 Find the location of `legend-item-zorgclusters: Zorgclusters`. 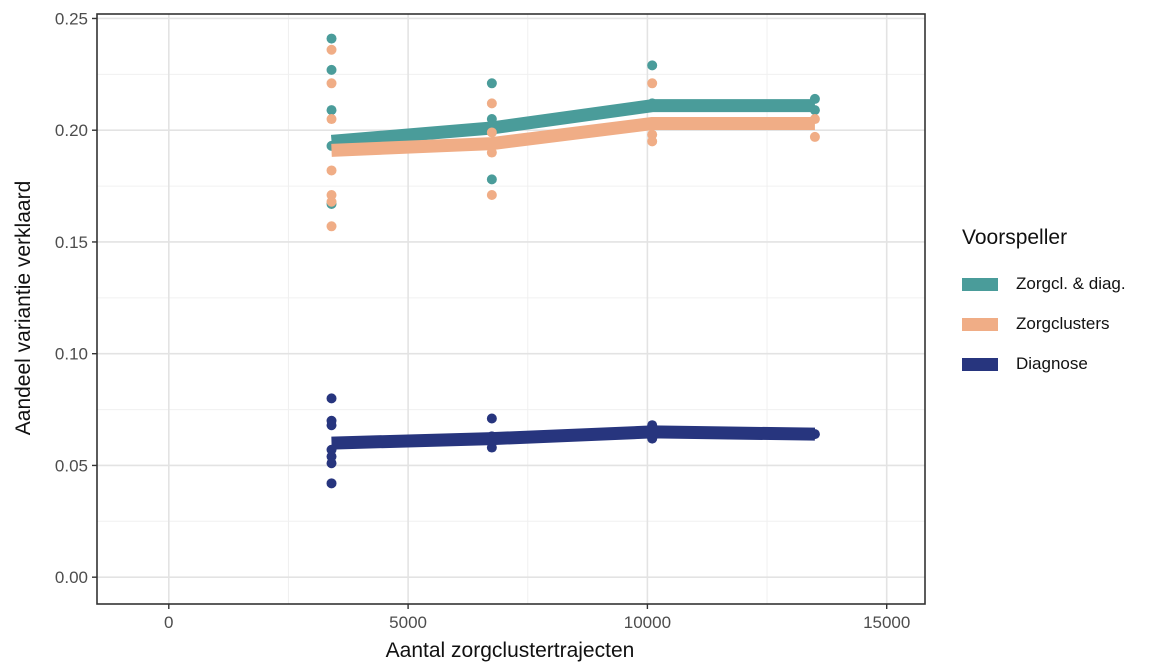

legend-item-zorgclusters: Zorgclusters is located at coordinates (1044, 324).